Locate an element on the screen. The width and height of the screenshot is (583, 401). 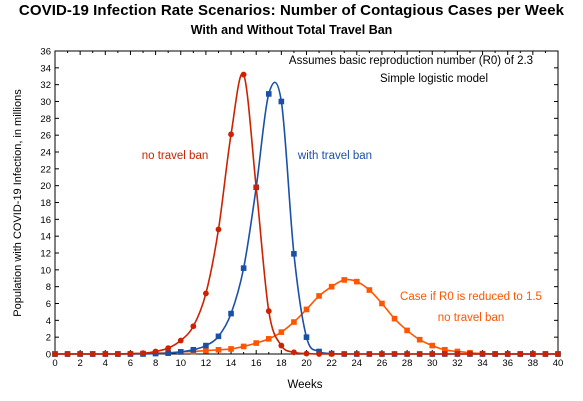
x-tick-label: 16 is located at coordinates (256, 363).